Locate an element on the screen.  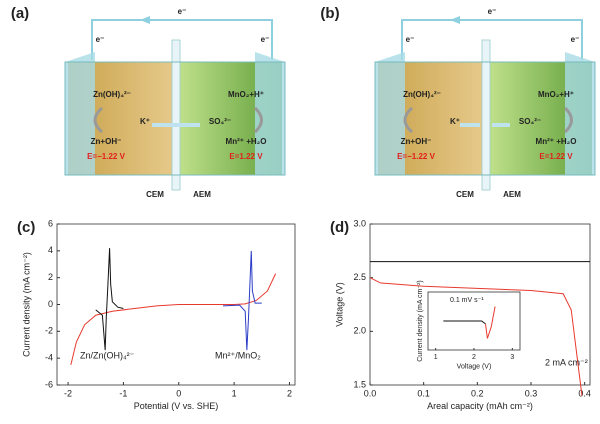
y-tick-label: 3.0 is located at coordinates (359, 223).